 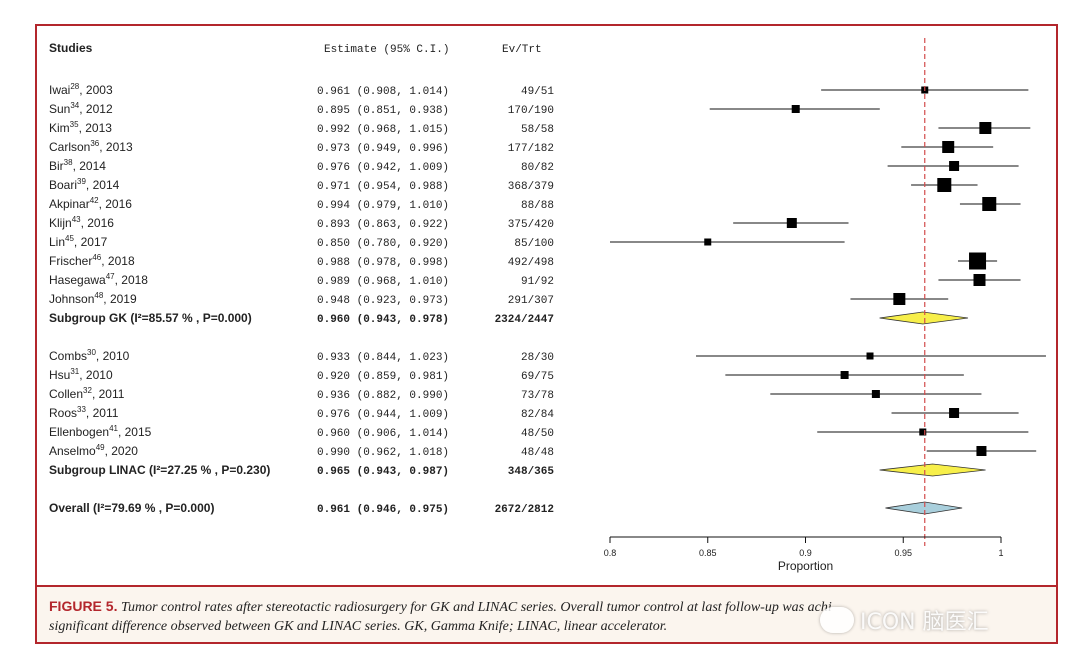 What do you see at coordinates (90, 203) in the screenshot?
I see `study-name: Akpinar42, 2016` at bounding box center [90, 203].